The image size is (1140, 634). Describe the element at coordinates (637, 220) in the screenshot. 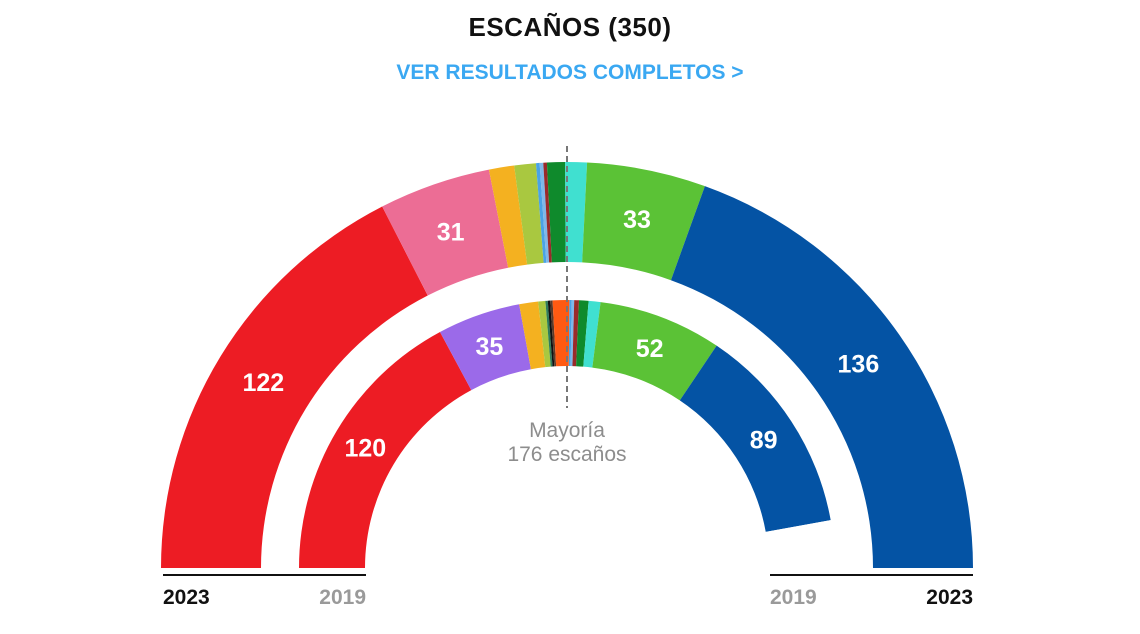

I see `seat-label-2023-9: 33` at that location.